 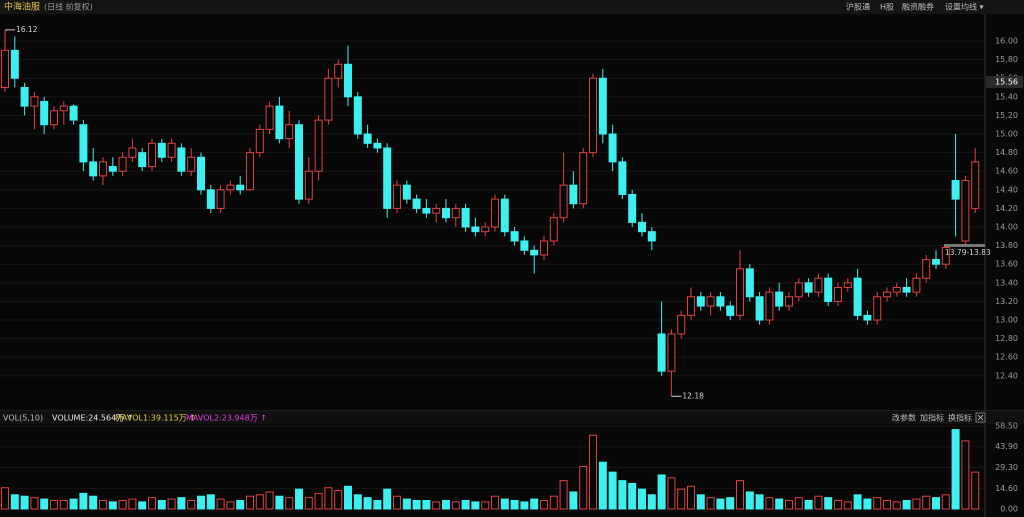 What do you see at coordinates (887, 7) in the screenshot?
I see `menu-item: H股` at bounding box center [887, 7].